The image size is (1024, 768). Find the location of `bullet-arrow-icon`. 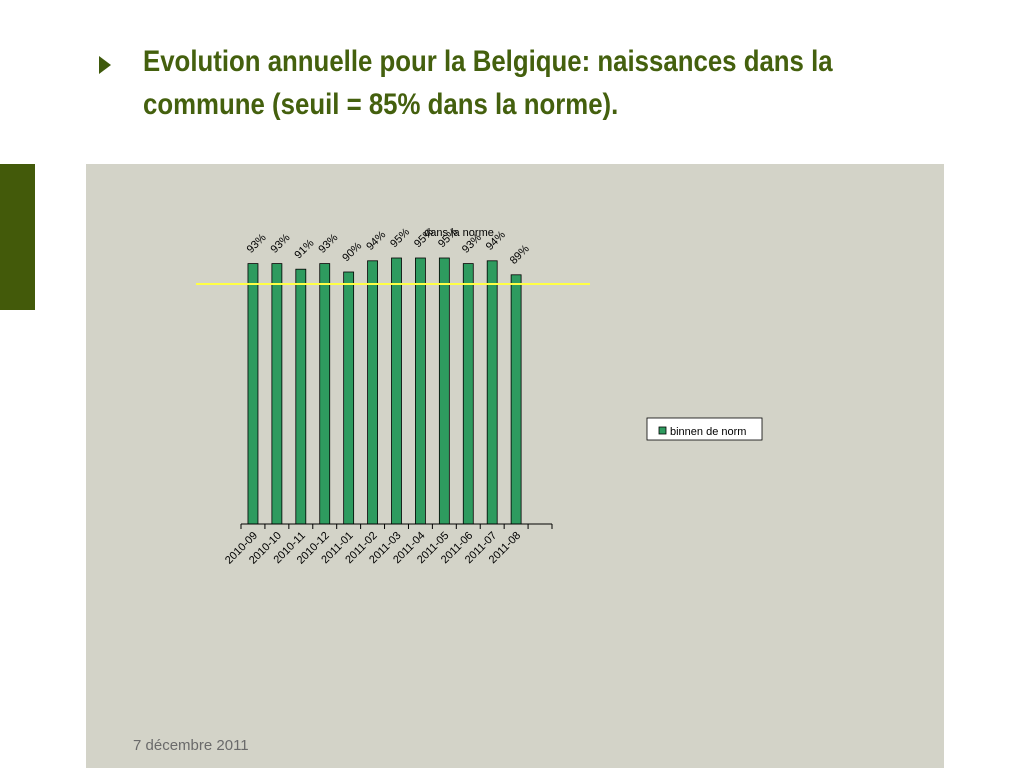

bullet-arrow-icon is located at coordinates (105, 65).